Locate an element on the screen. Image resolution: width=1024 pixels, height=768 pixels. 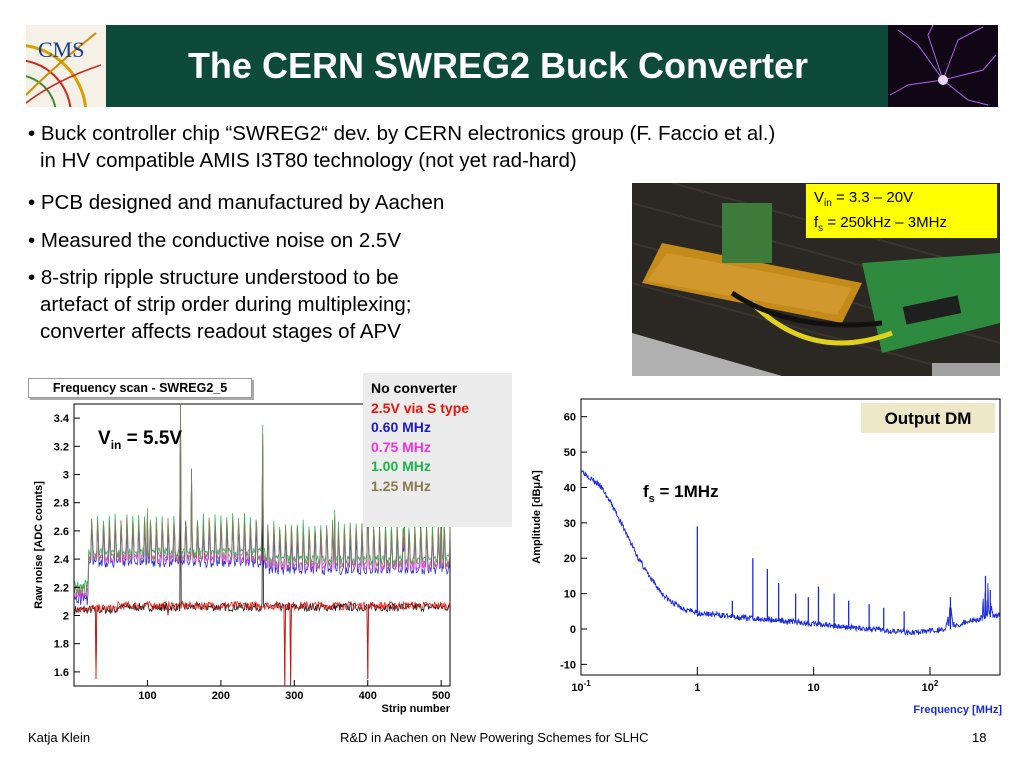
legend-item: 0.75 MHz is located at coordinates (401, 446).